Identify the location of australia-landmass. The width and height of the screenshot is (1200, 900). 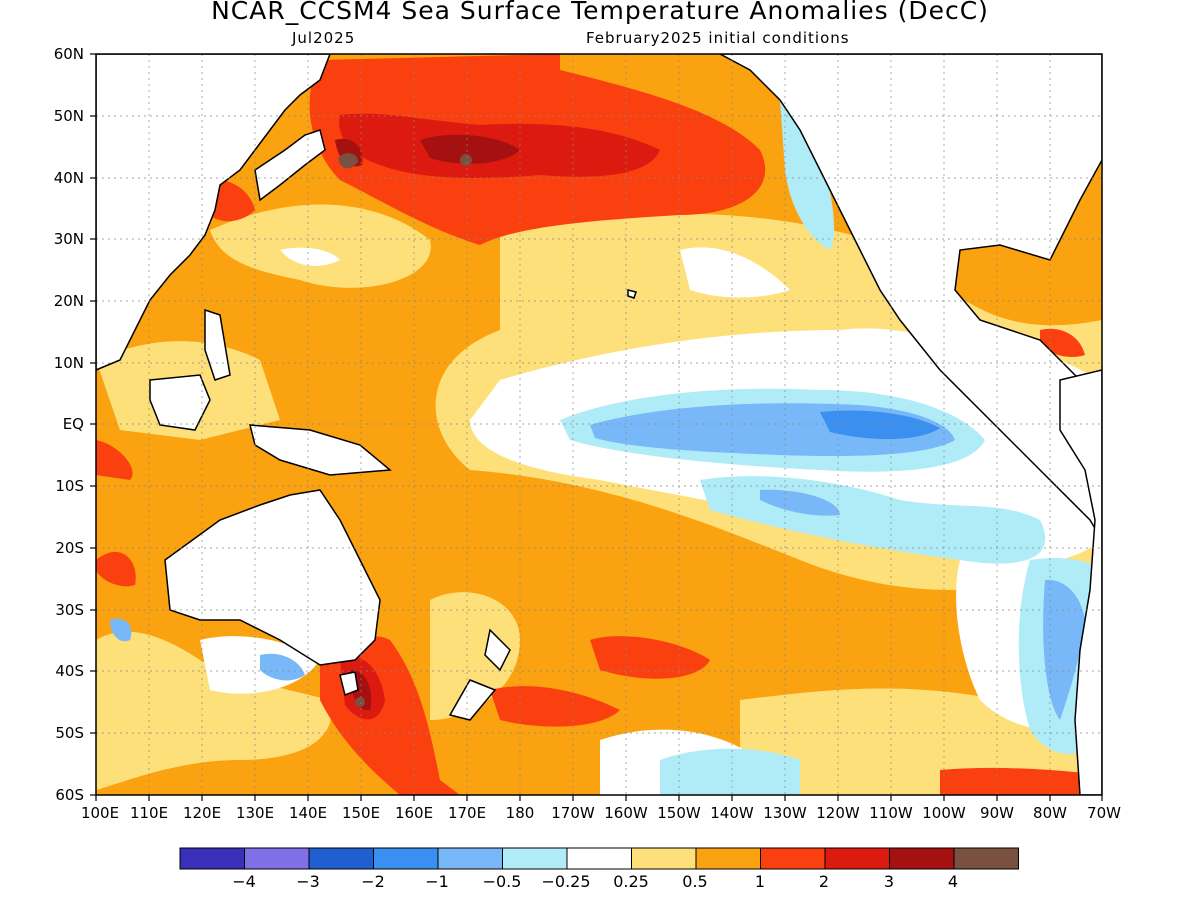
(272, 577).